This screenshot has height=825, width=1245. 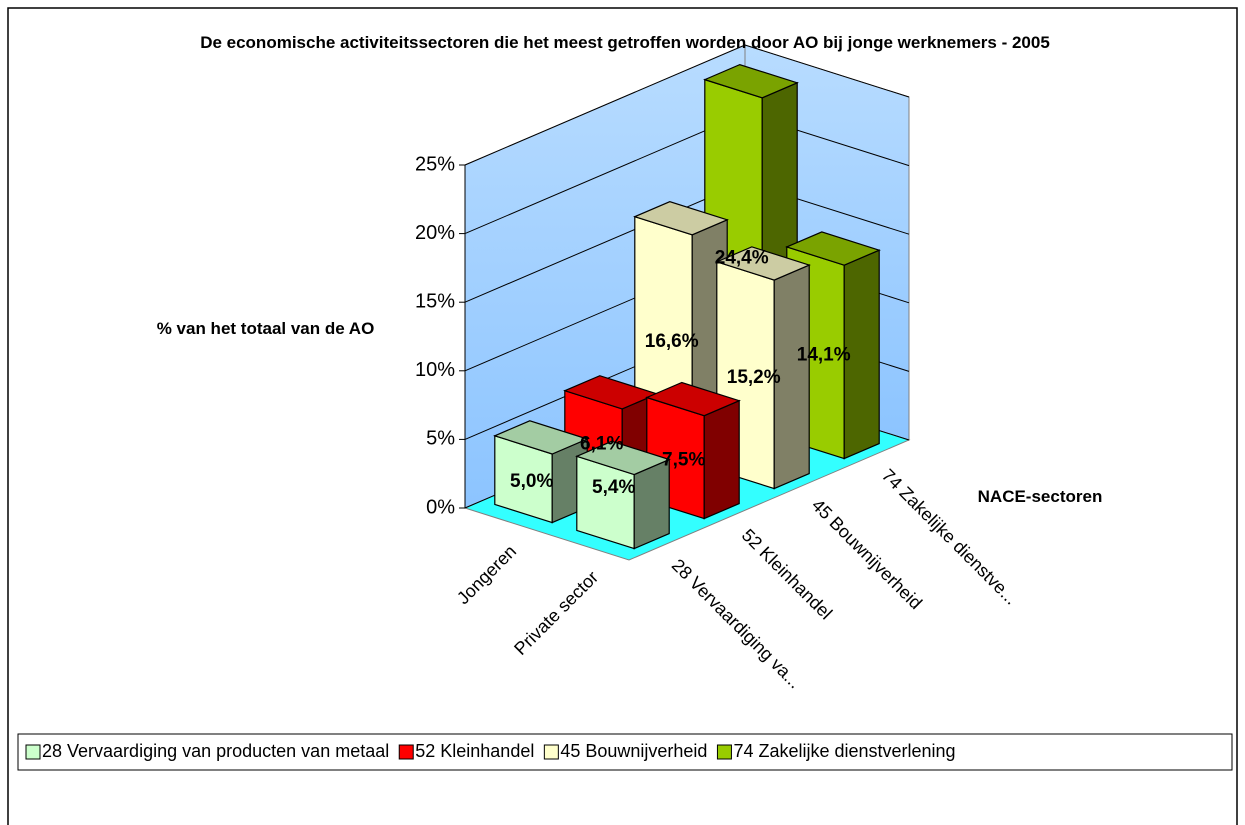 What do you see at coordinates (435, 164) in the screenshot?
I see `y-tick-label: 25%` at bounding box center [435, 164].